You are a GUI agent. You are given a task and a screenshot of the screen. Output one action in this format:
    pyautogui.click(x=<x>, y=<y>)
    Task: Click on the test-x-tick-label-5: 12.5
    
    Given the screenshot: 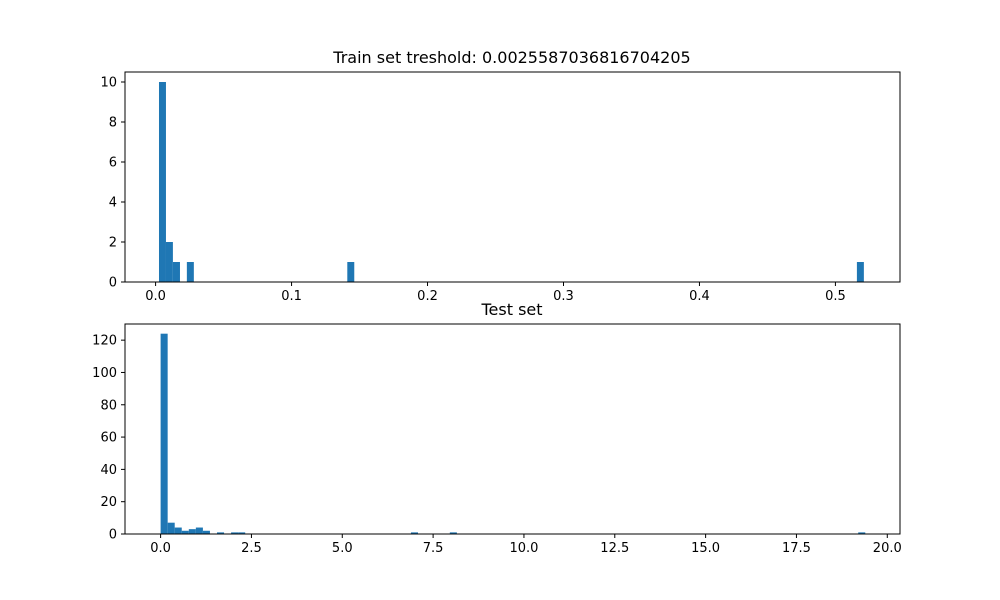 What is the action you would take?
    pyautogui.click(x=614, y=548)
    